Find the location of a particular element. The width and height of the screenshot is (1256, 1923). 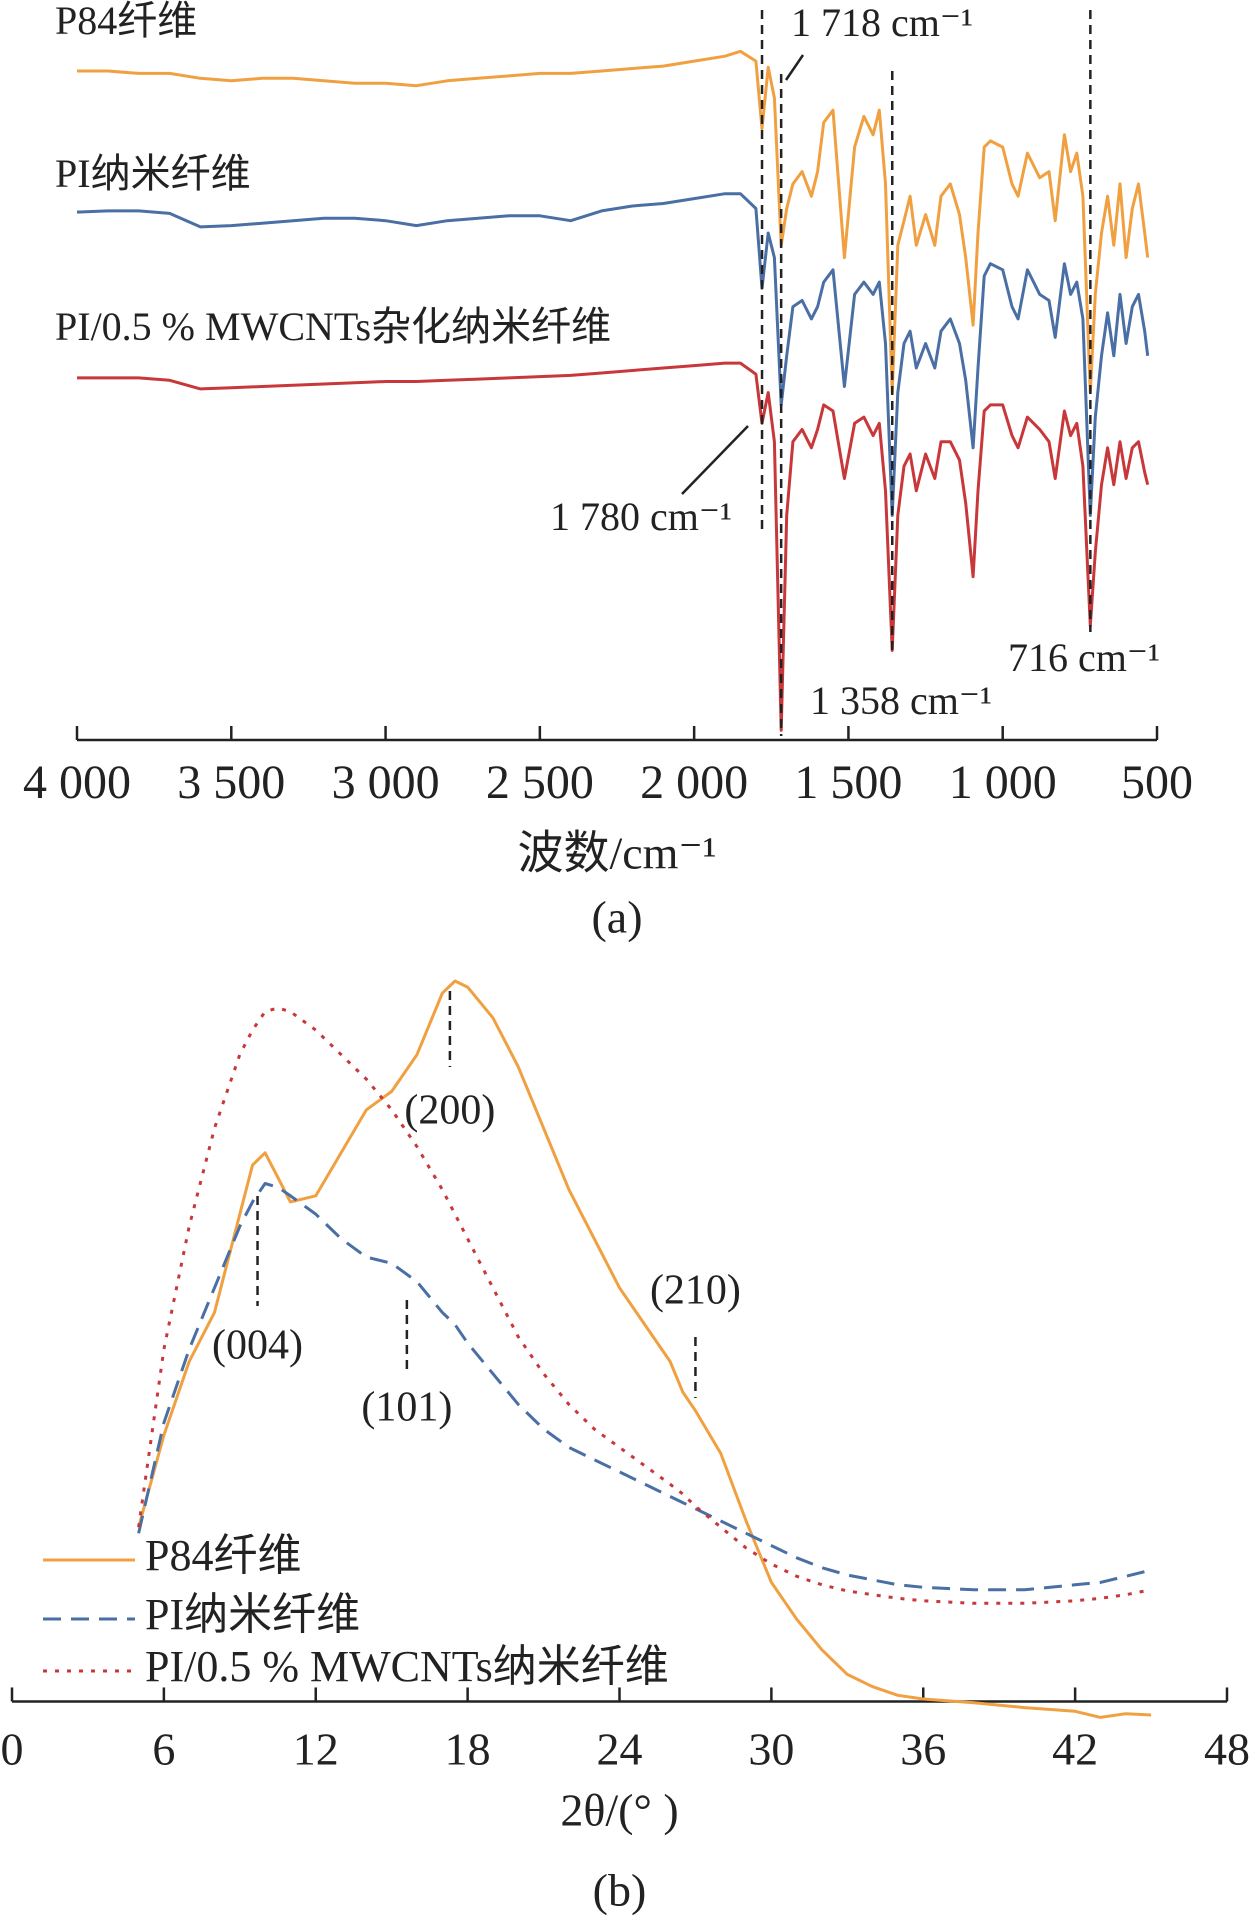

x-tick-label: 4 000 is located at coordinates (77, 782).